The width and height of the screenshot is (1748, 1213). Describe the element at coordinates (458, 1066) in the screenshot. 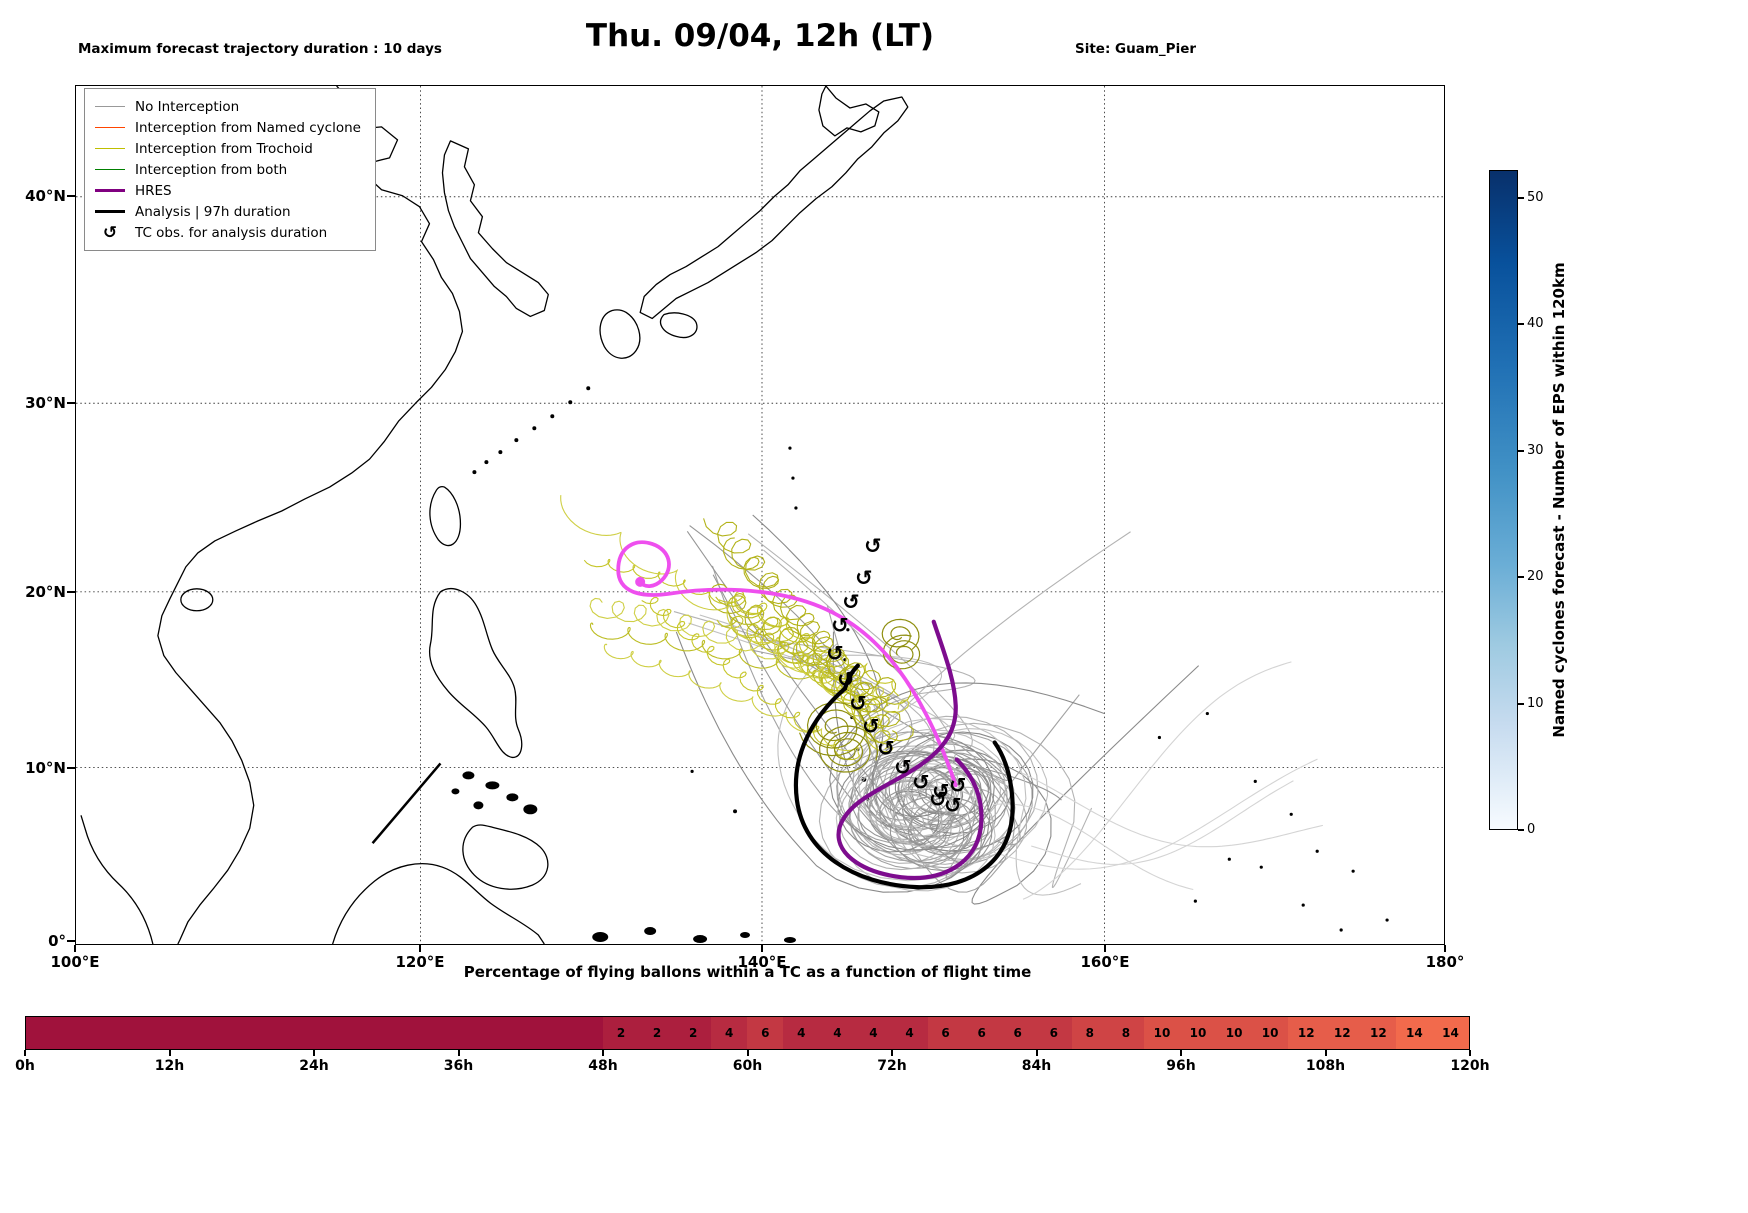

I see `flight-axis-tick-label: 36h` at that location.